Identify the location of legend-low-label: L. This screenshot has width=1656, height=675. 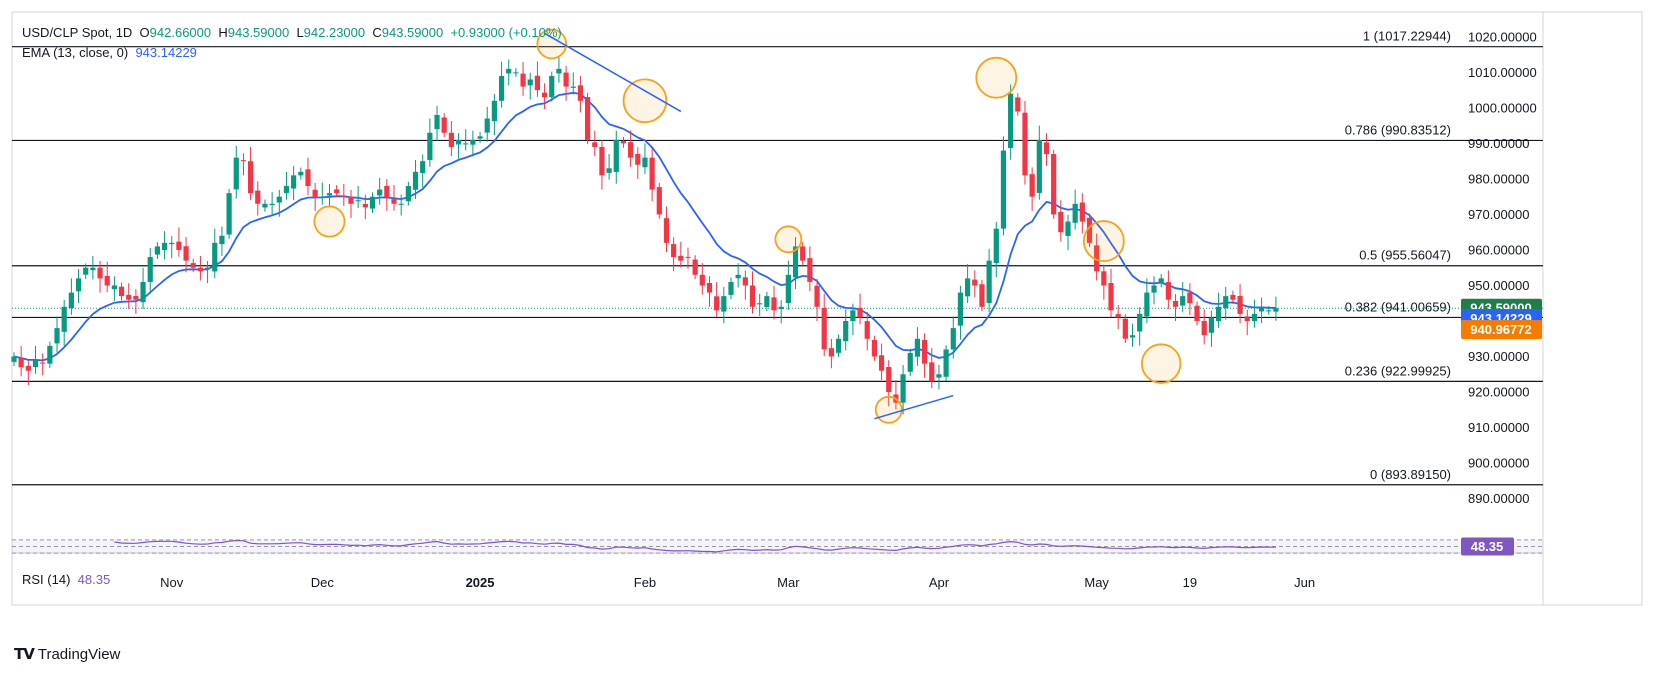
(300, 32).